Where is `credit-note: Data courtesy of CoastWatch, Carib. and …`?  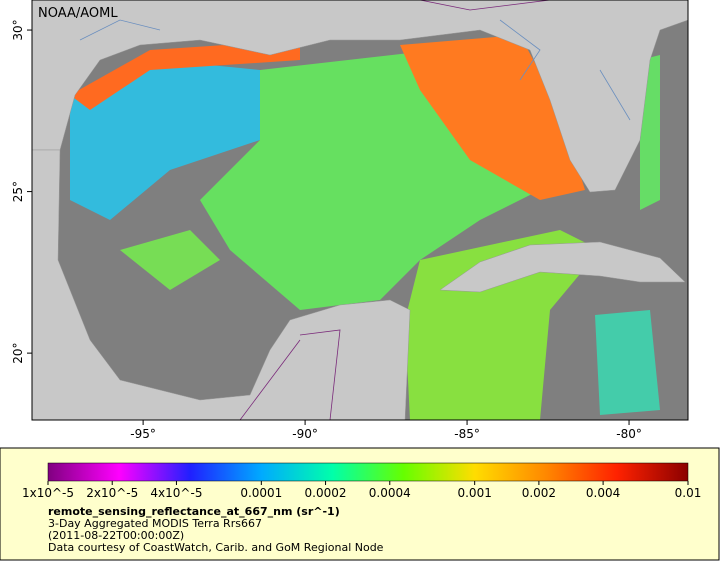 credit-note: Data courtesy of CoastWatch, Carib. and … is located at coordinates (216, 547).